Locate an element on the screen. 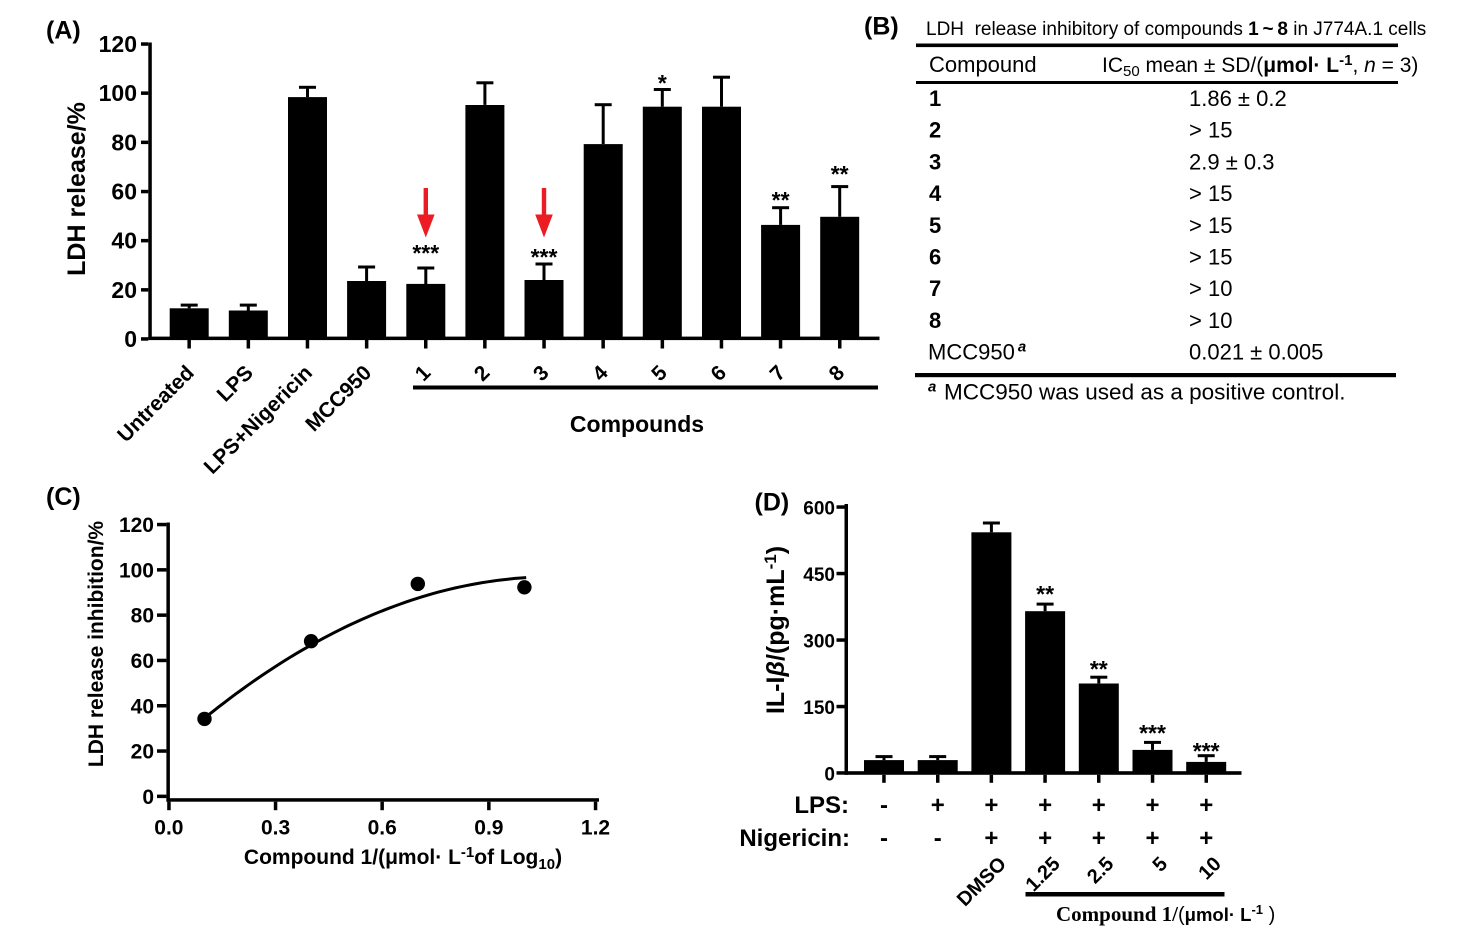 This screenshot has width=1473, height=933. svg-text: (D) is located at coordinates (772, 503).